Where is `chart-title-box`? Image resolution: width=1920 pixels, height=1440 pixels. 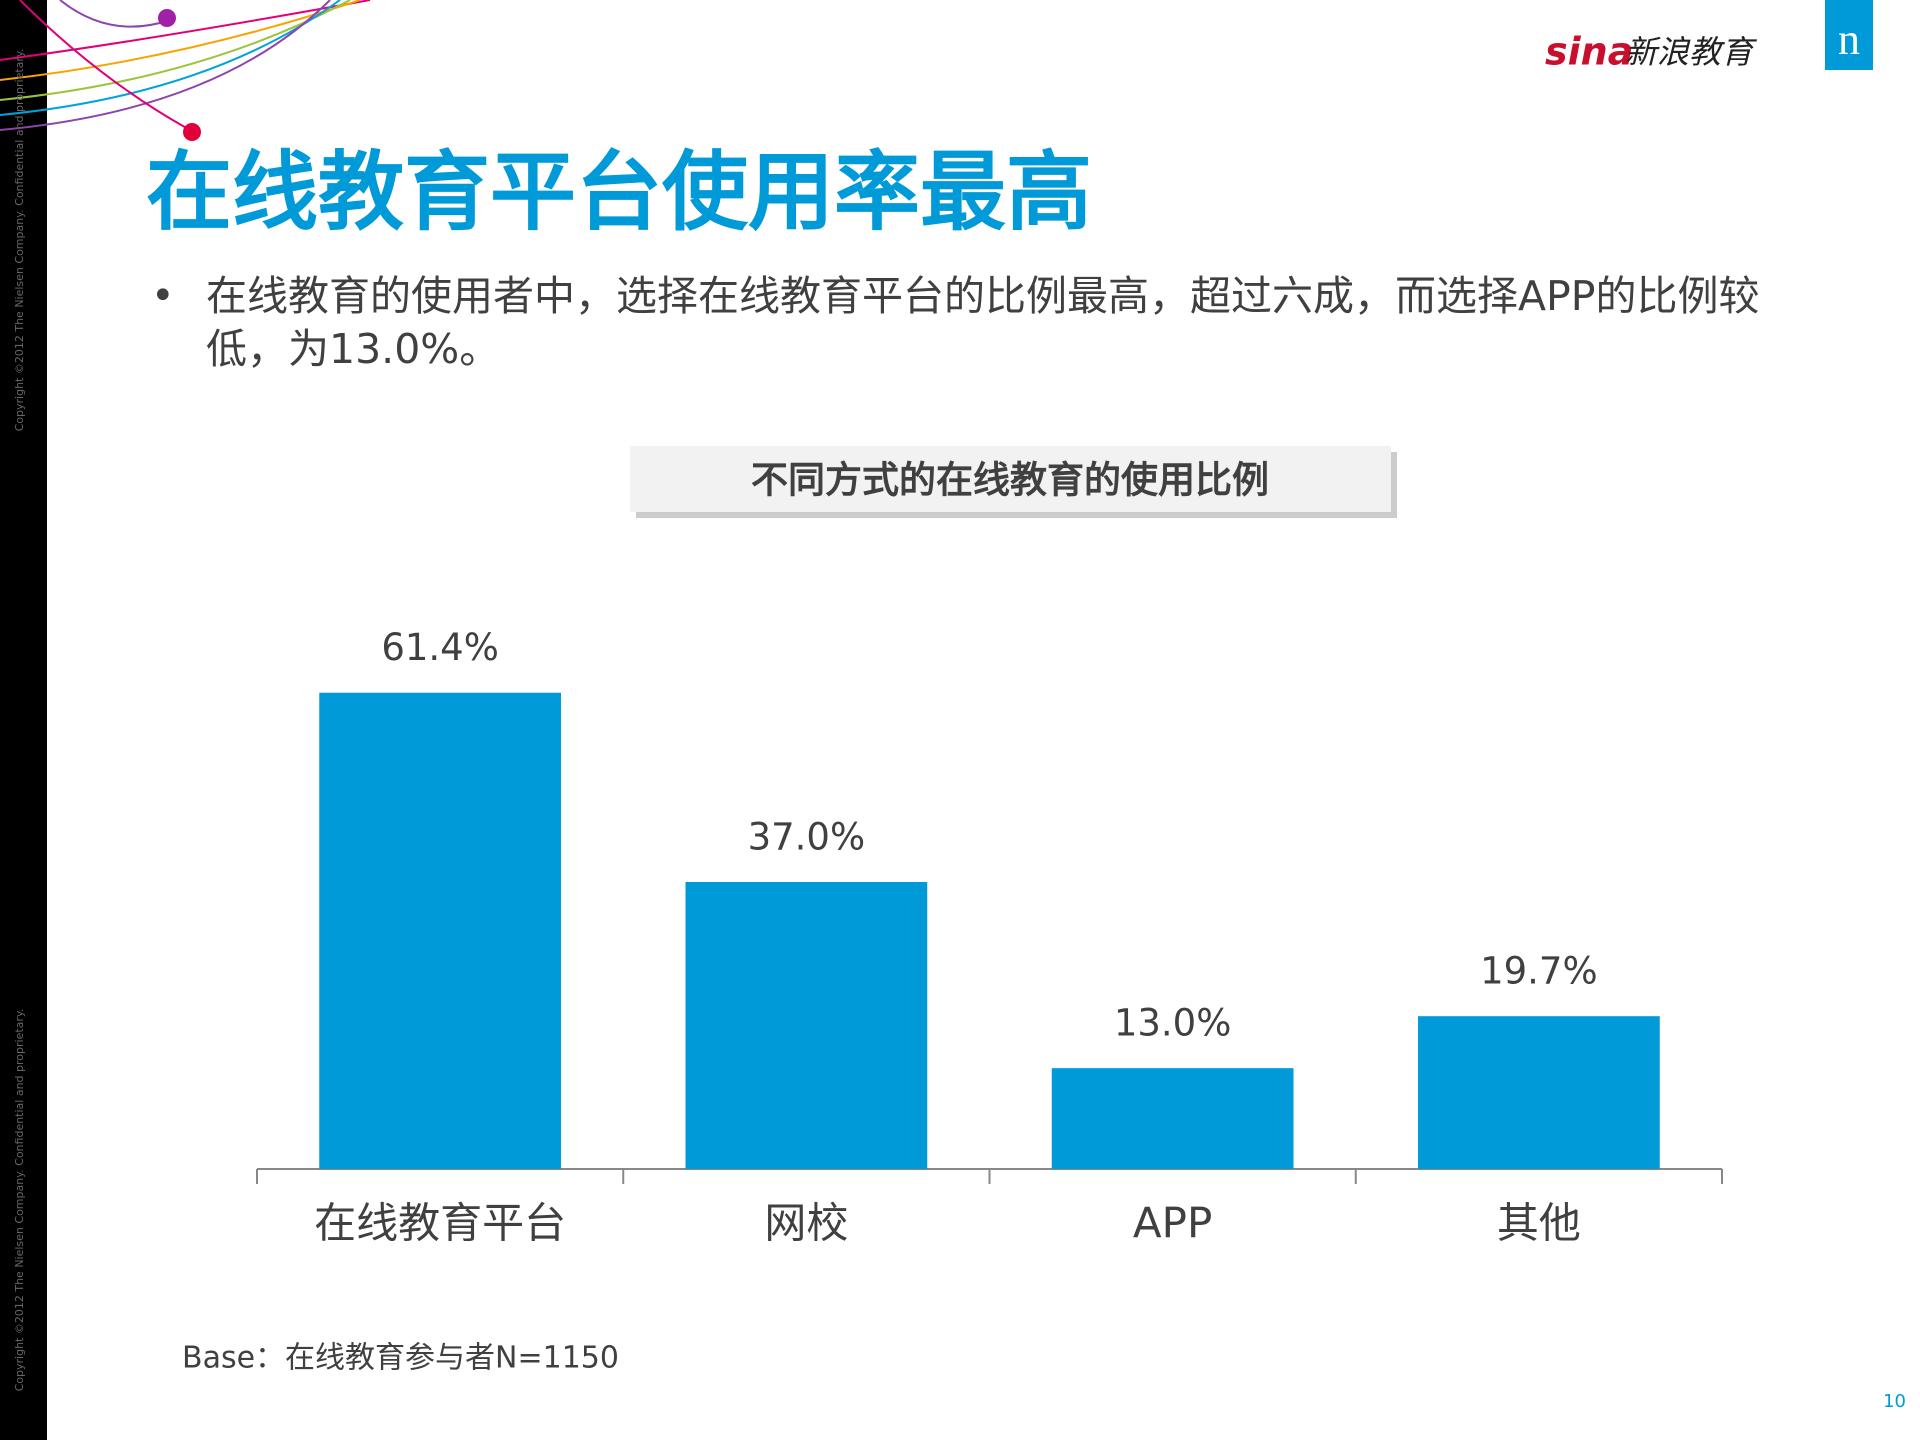
chart-title-box is located at coordinates (1010, 479).